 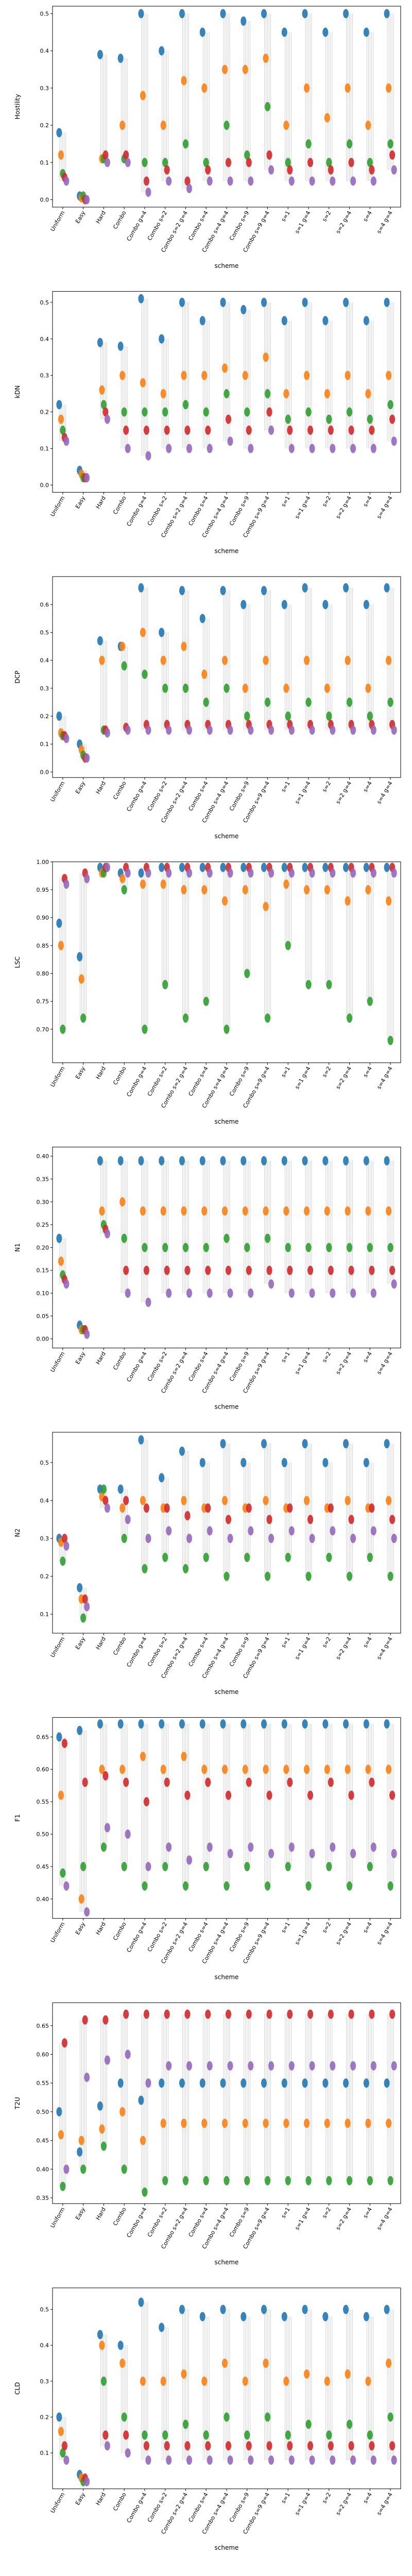 What do you see at coordinates (43, 1247) in the screenshot?
I see `y-tick-label: 0.20` at bounding box center [43, 1247].